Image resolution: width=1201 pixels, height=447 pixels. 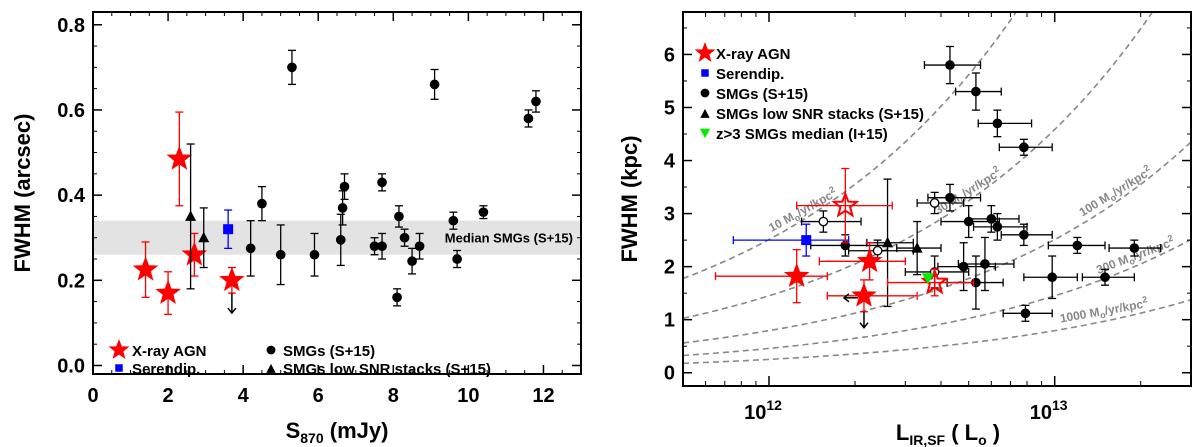 I want to click on right-x-axis-label-main: L, so click(x=902, y=432).